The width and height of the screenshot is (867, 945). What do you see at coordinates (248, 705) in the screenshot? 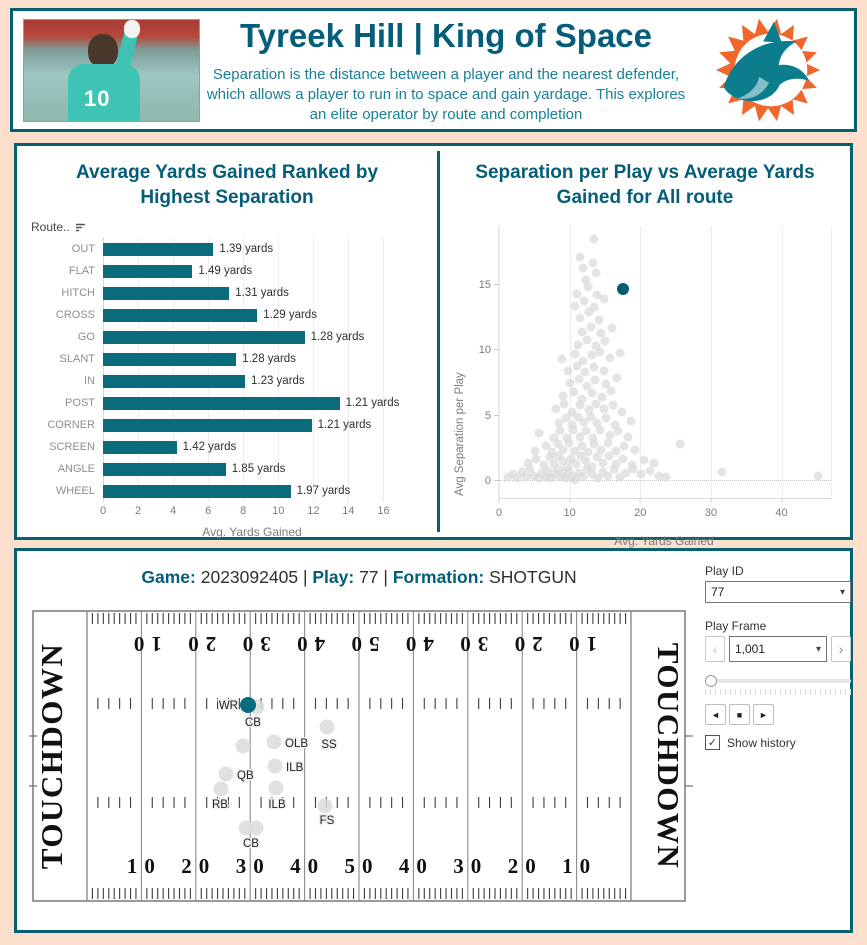
I see `wr-dot` at bounding box center [248, 705].